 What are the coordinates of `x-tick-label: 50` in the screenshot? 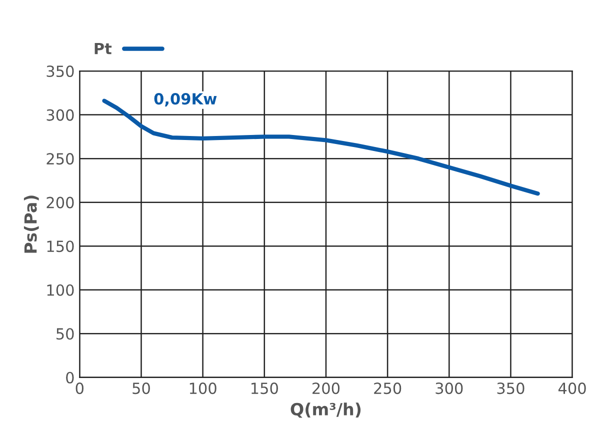 It's located at (141, 388).